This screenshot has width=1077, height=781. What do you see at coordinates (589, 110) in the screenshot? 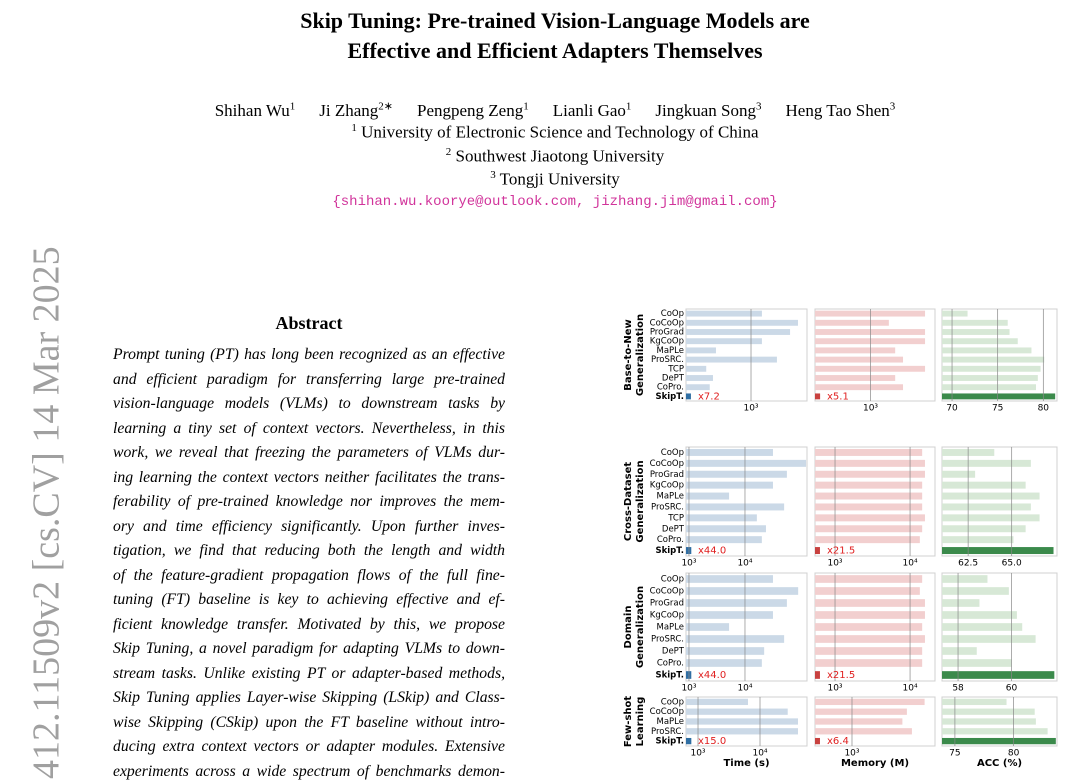
I see `author-name: Lianli Gao` at bounding box center [589, 110].